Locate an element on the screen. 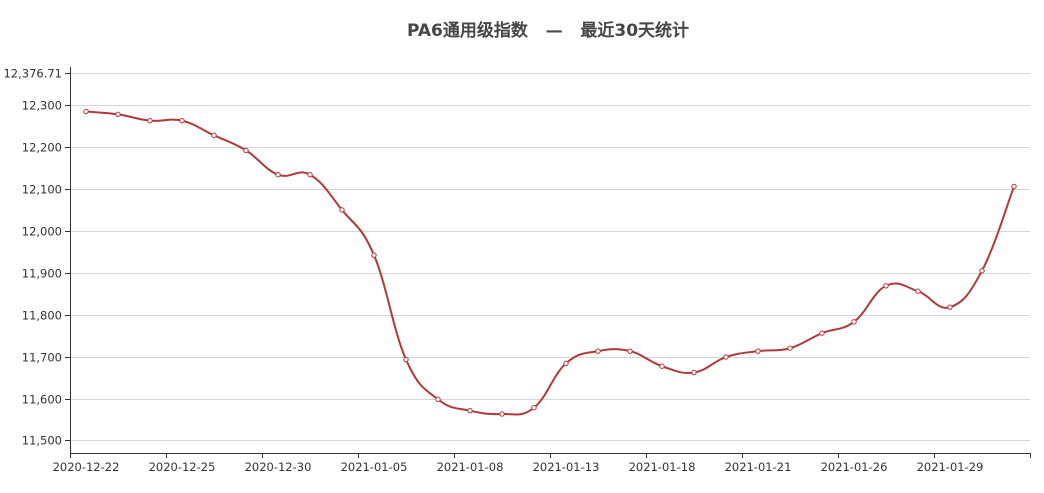 The width and height of the screenshot is (1044, 493). y-tick-label: 11,500 is located at coordinates (42, 441).